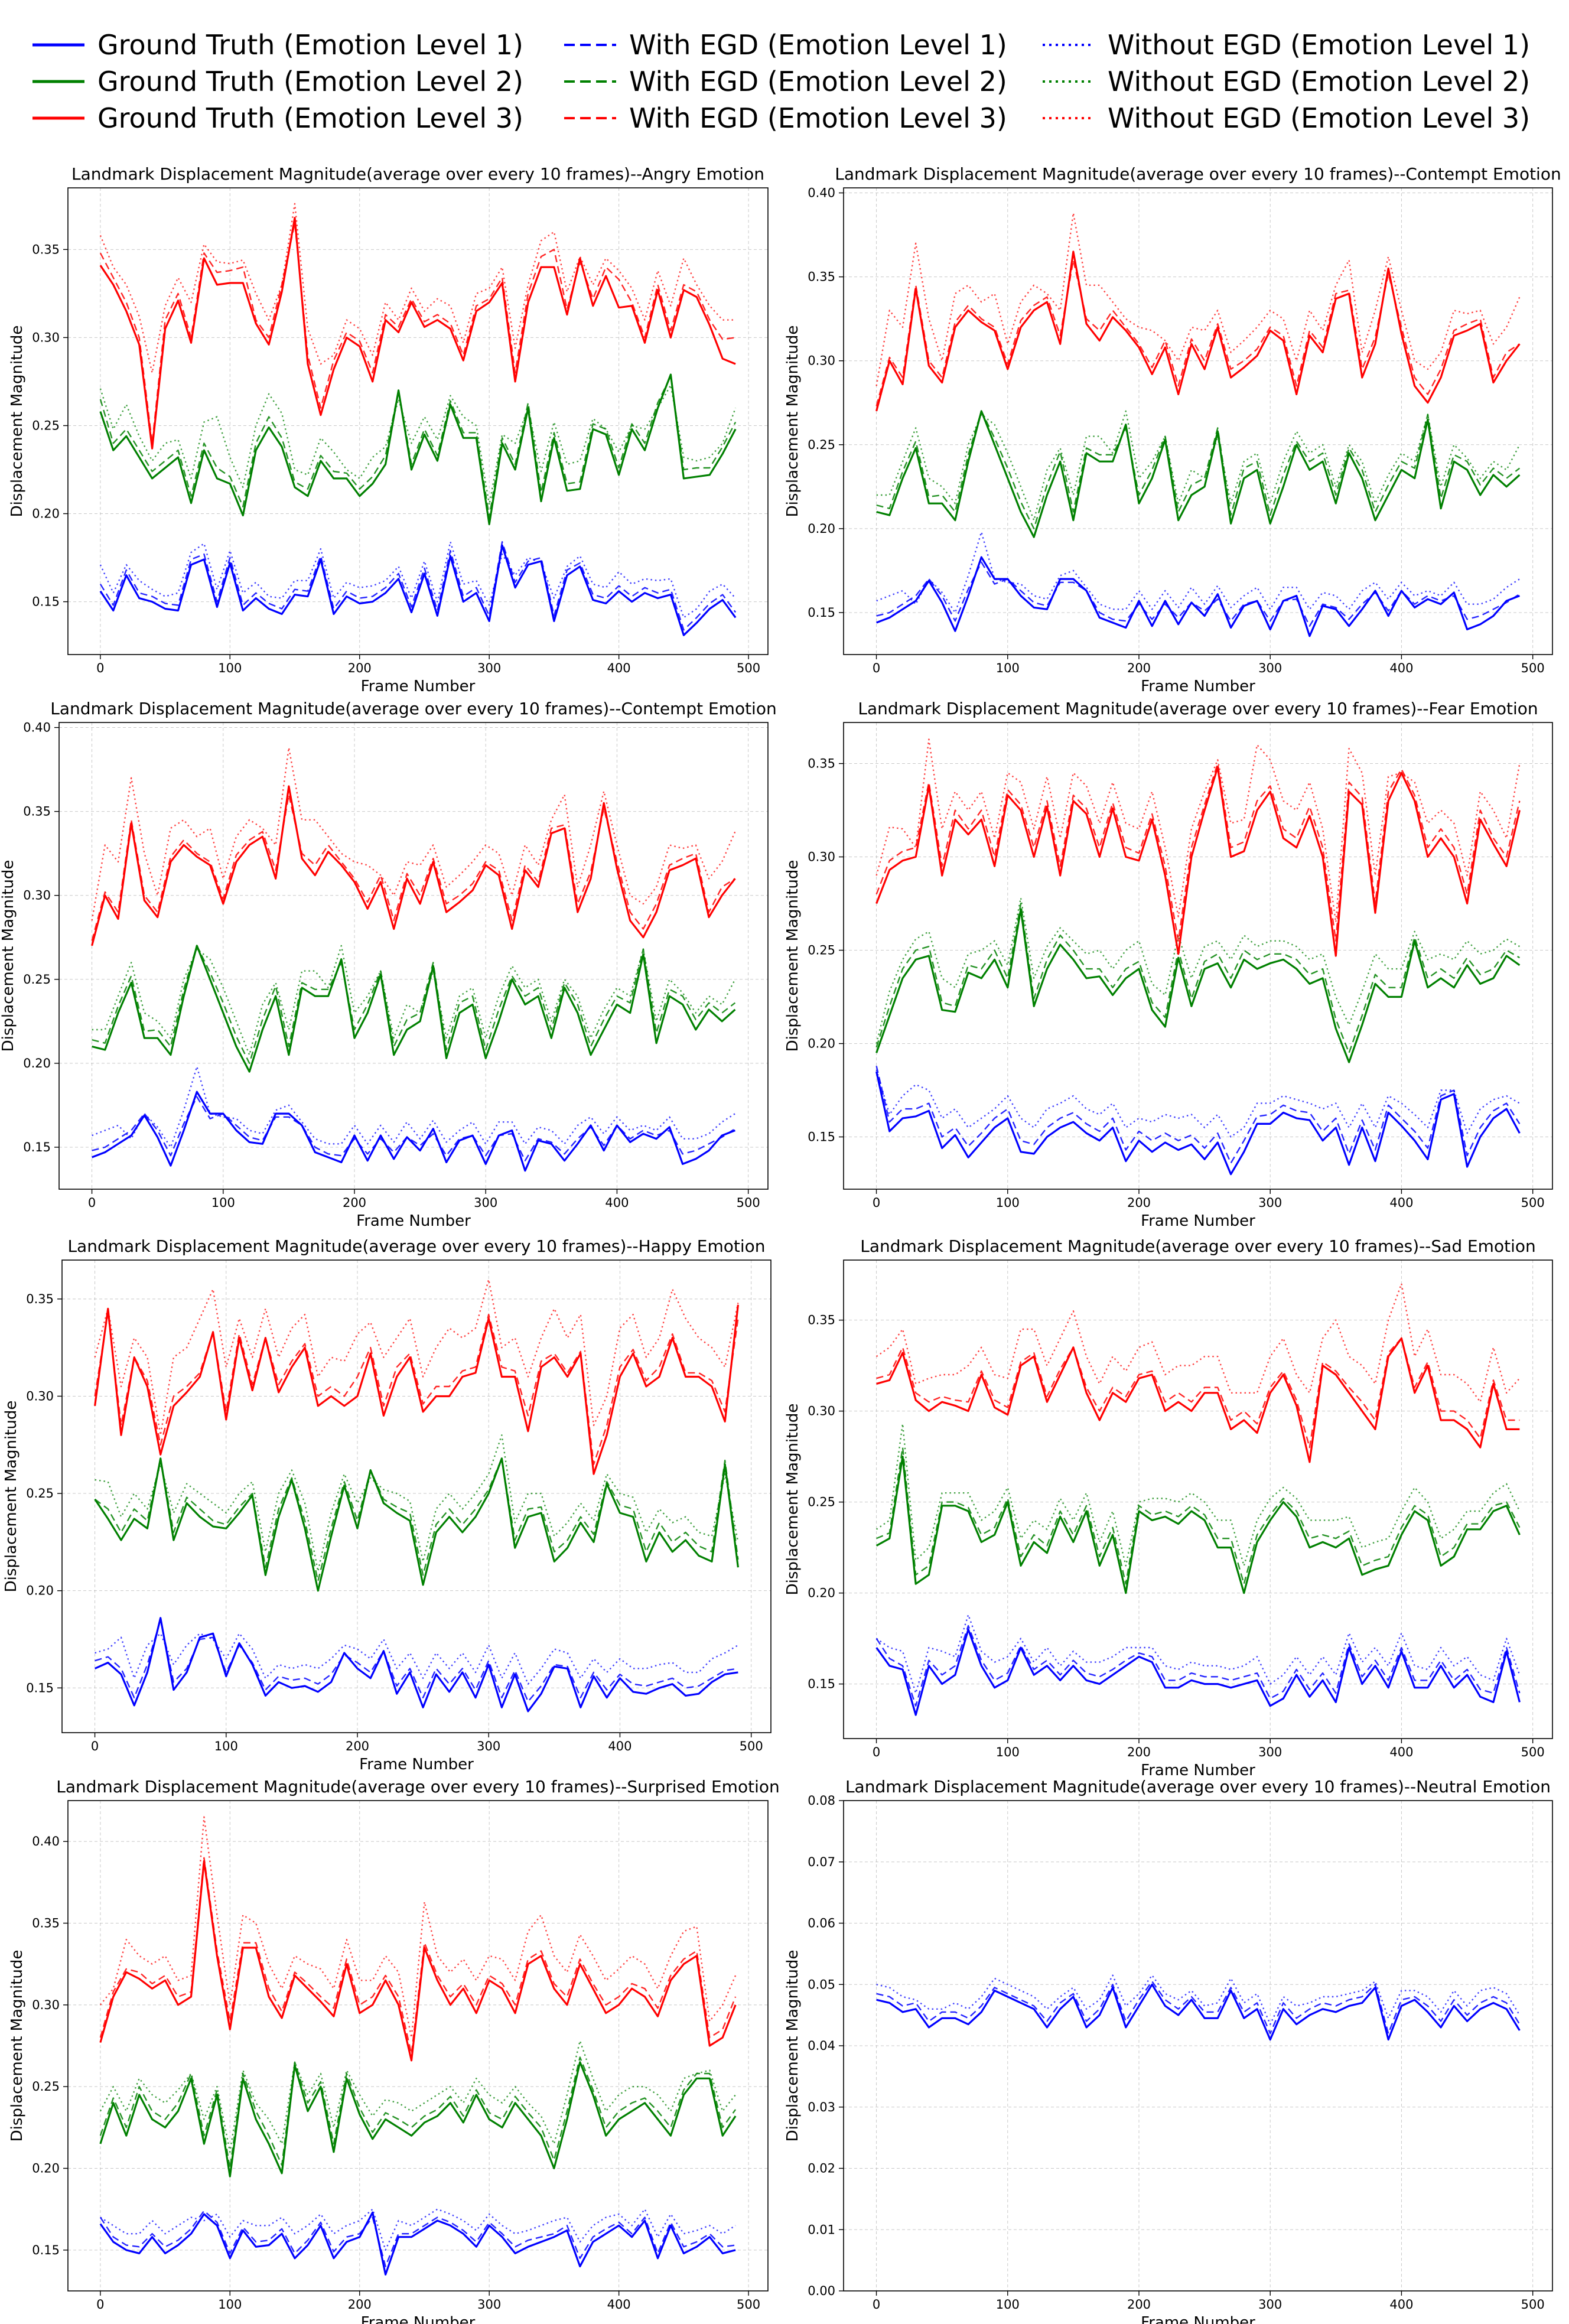  What do you see at coordinates (310, 81) in the screenshot?
I see `legend-label: Ground Truth (Emotion Level 2)` at bounding box center [310, 81].